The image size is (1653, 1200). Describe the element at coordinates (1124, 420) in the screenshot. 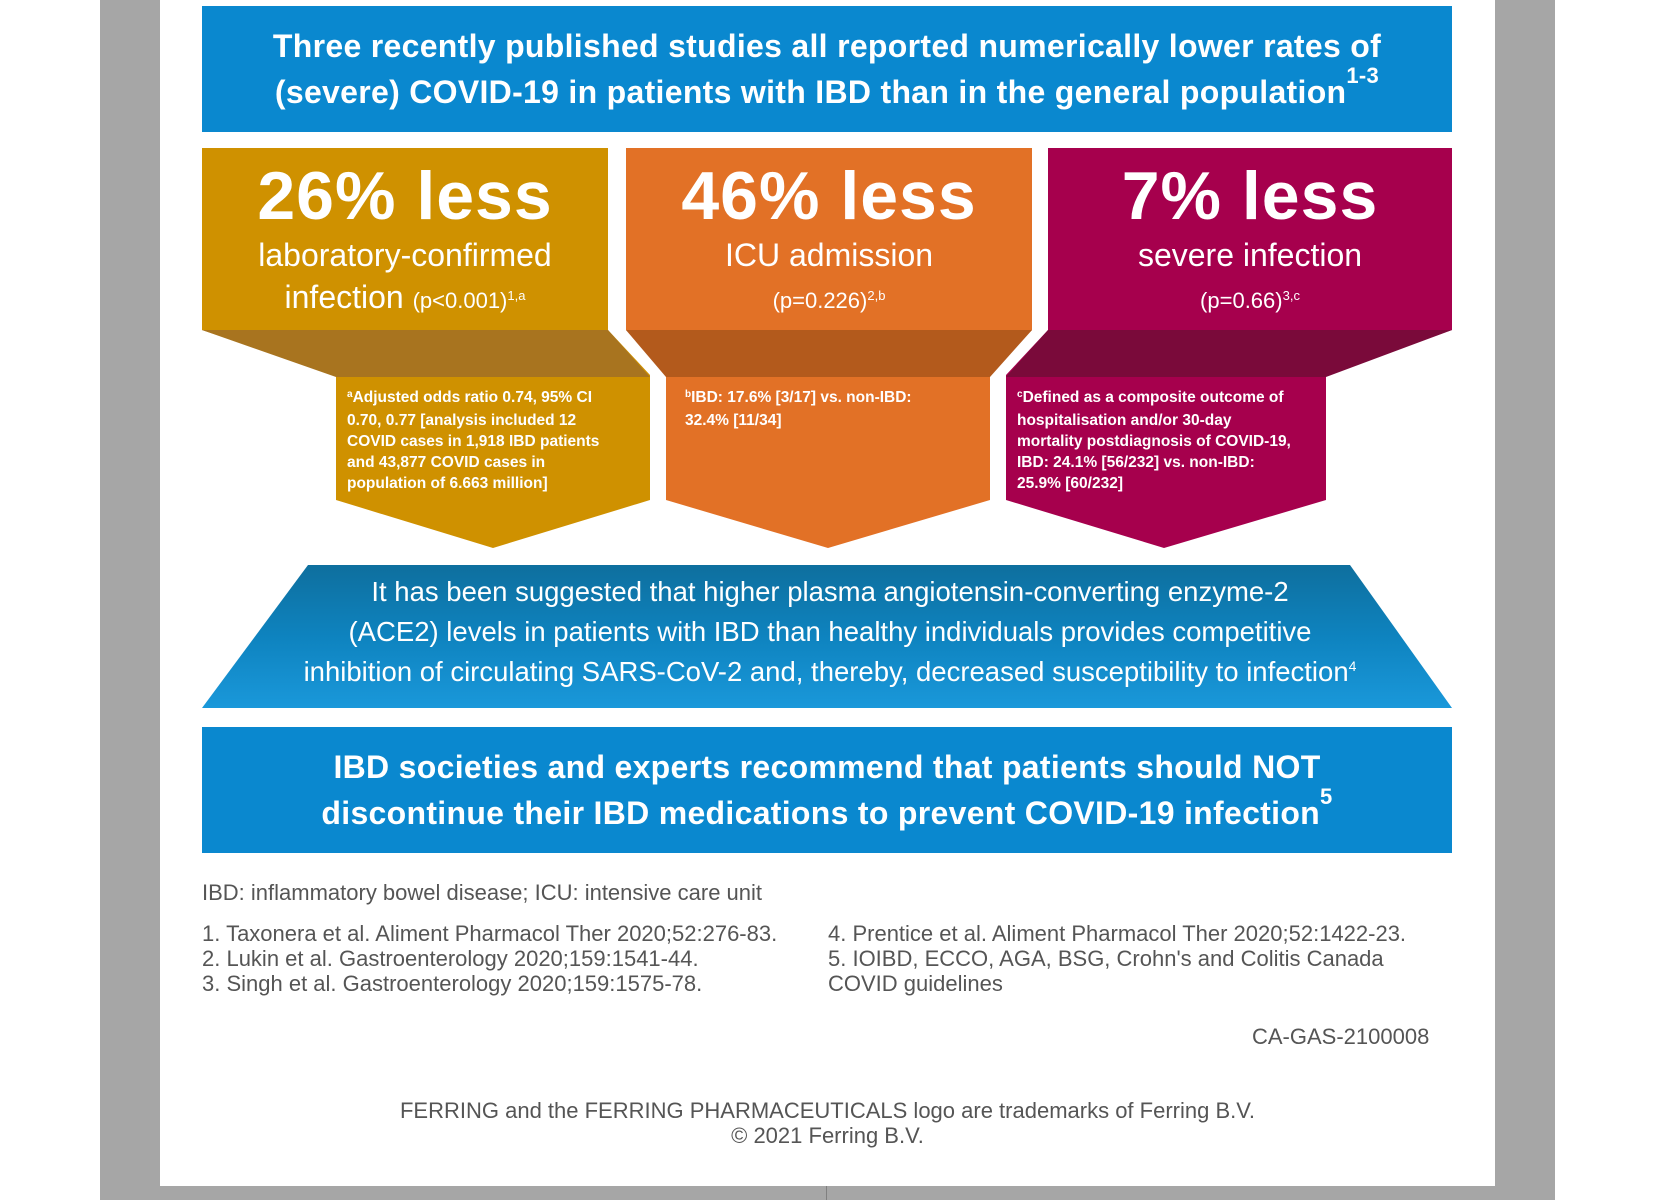

I see `note-line: hospitalisation and/or 30-day` at that location.